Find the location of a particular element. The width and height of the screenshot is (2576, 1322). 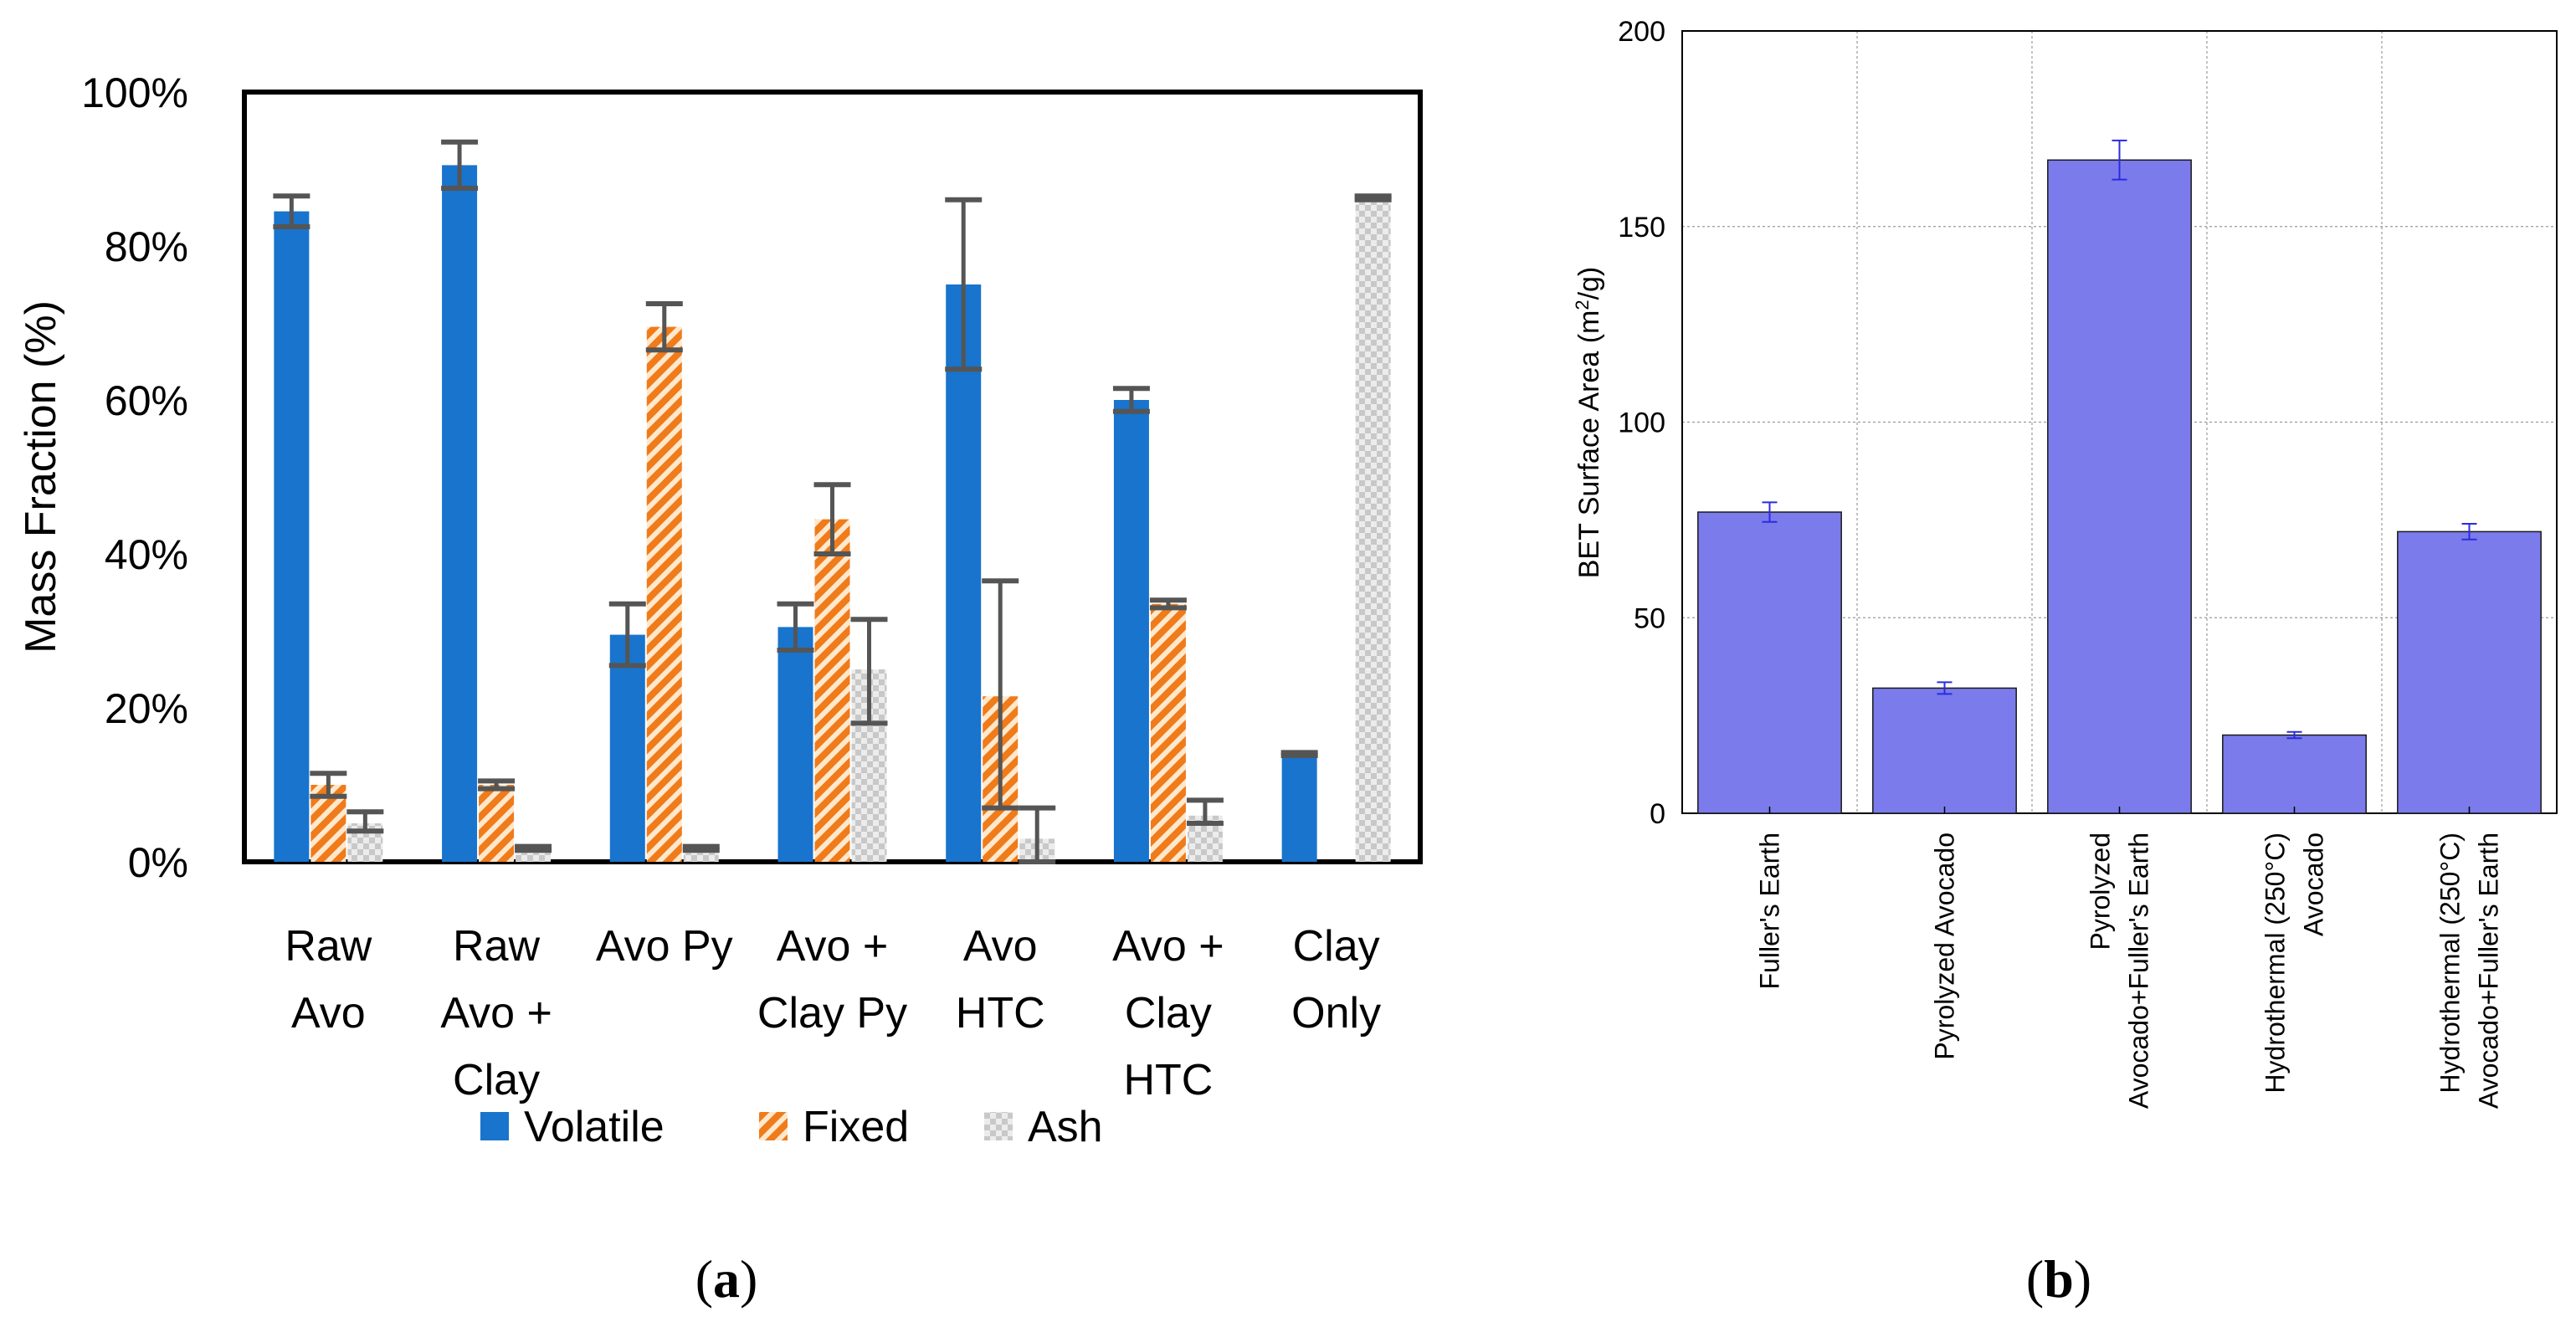

bar-volatile-clay-only is located at coordinates (1299, 808).